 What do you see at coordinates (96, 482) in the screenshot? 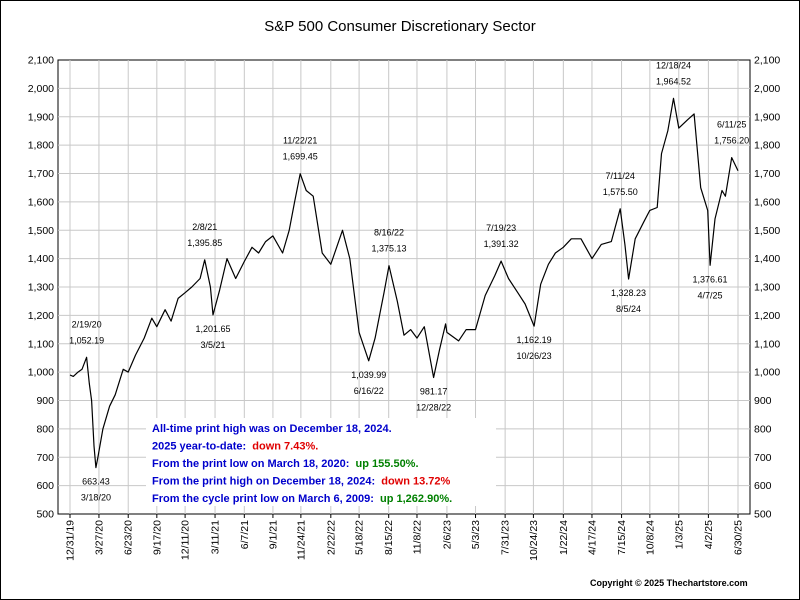
I see `annotation-value: 663.43` at bounding box center [96, 482].